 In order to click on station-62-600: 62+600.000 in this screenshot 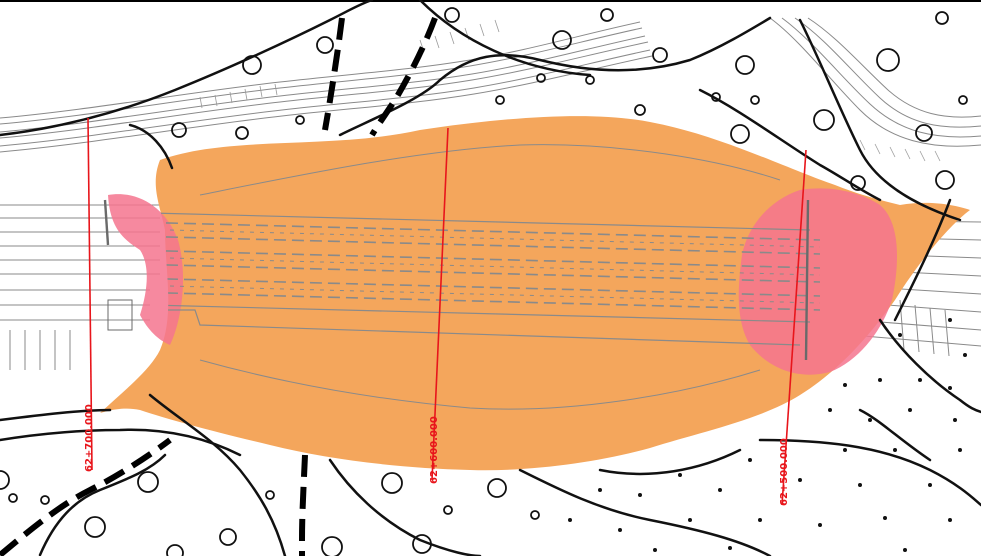, I will do `click(439, 305)`.